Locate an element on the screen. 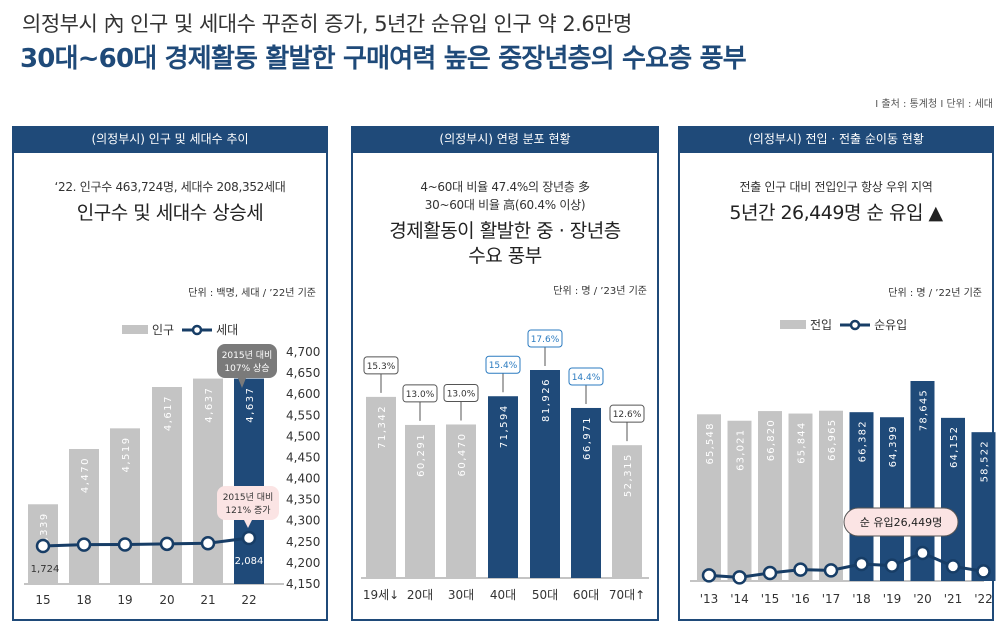 The height and width of the screenshot is (627, 1005). callout-top-box is located at coordinates (247, 361).